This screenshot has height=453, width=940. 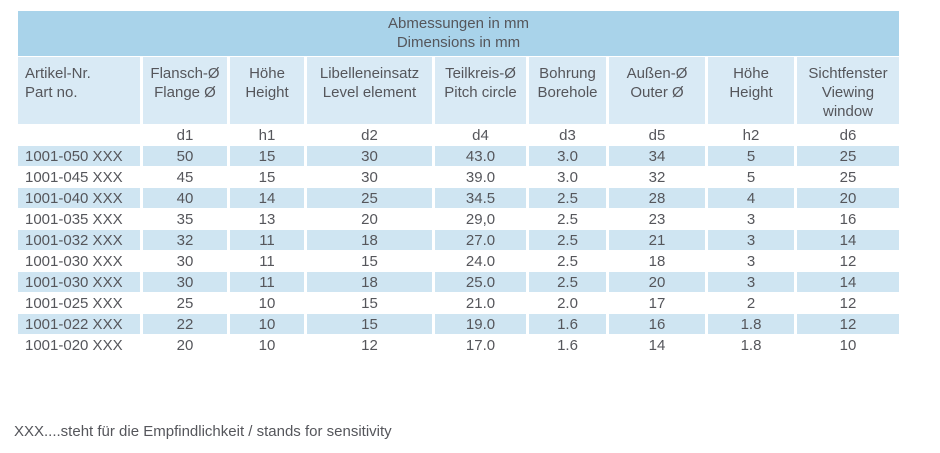 I want to click on column-header-sichtfenster: Sichtfenster Viewing window, so click(x=848, y=90).